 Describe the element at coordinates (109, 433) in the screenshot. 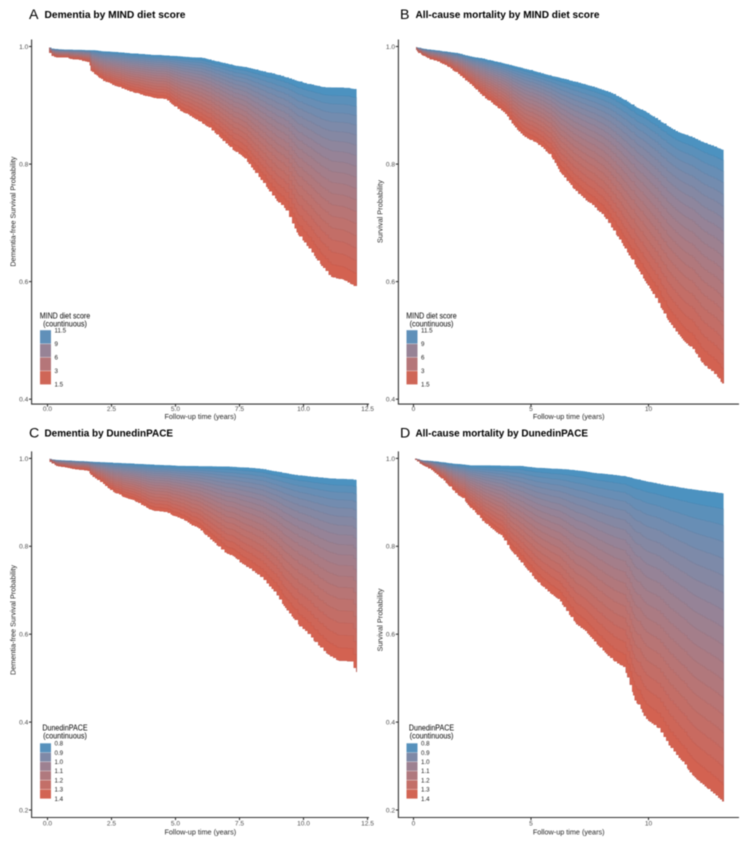

I see `svg-text: Dementia by DunedinPACE` at that location.